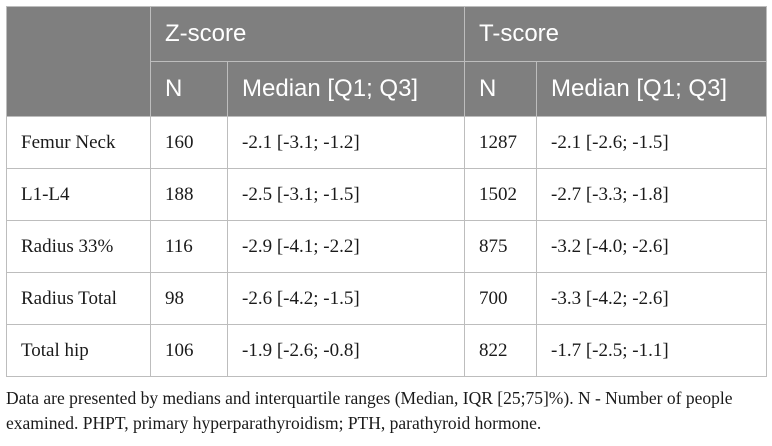  Describe the element at coordinates (78, 298) in the screenshot. I see `site-cell: Radius Total` at that location.